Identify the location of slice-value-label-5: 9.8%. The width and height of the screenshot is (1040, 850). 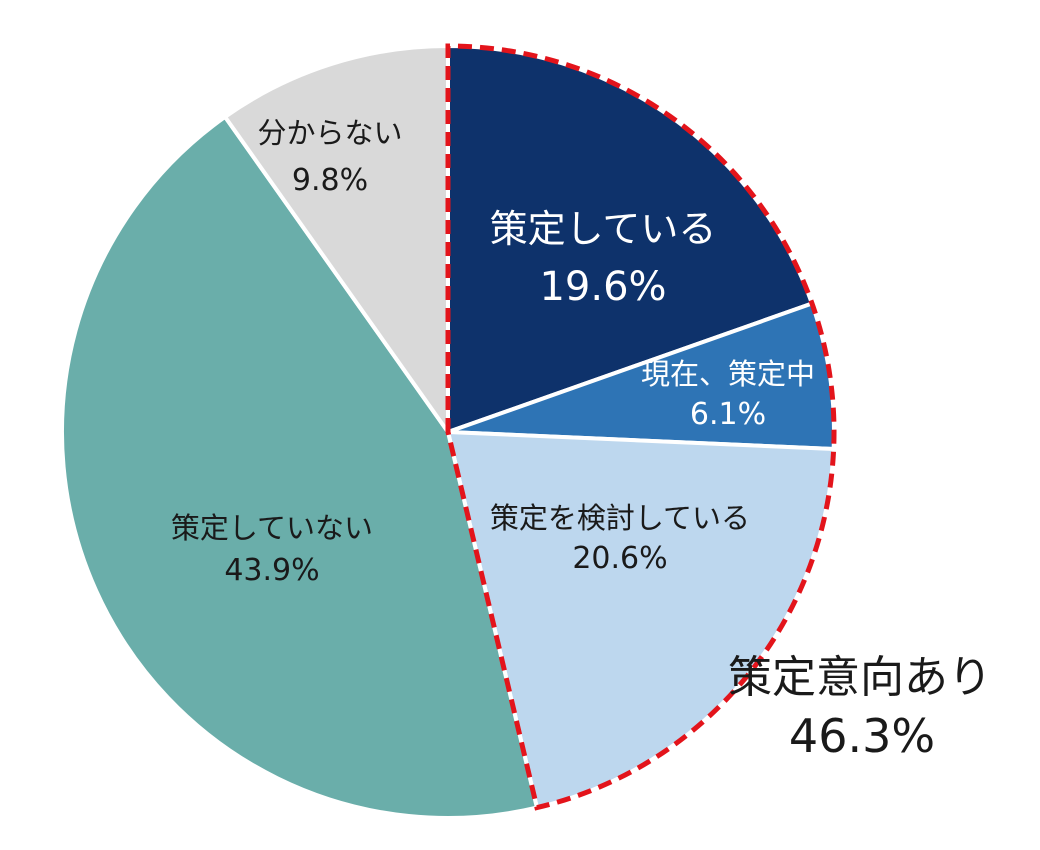
(330, 180).